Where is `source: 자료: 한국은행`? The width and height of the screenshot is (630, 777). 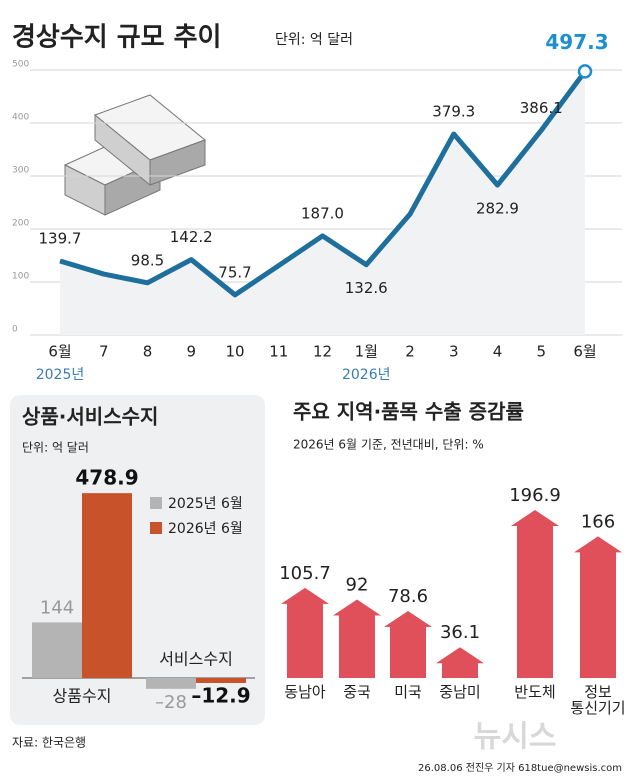 source: 자료: 한국은행 is located at coordinates (49, 742).